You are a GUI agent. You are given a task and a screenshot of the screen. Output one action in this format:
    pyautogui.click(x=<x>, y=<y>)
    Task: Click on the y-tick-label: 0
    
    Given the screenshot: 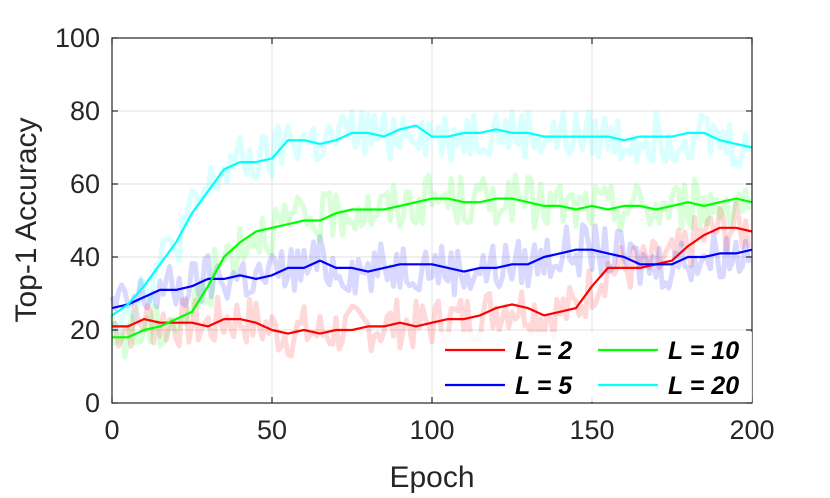 What is the action you would take?
    pyautogui.click(x=92, y=403)
    